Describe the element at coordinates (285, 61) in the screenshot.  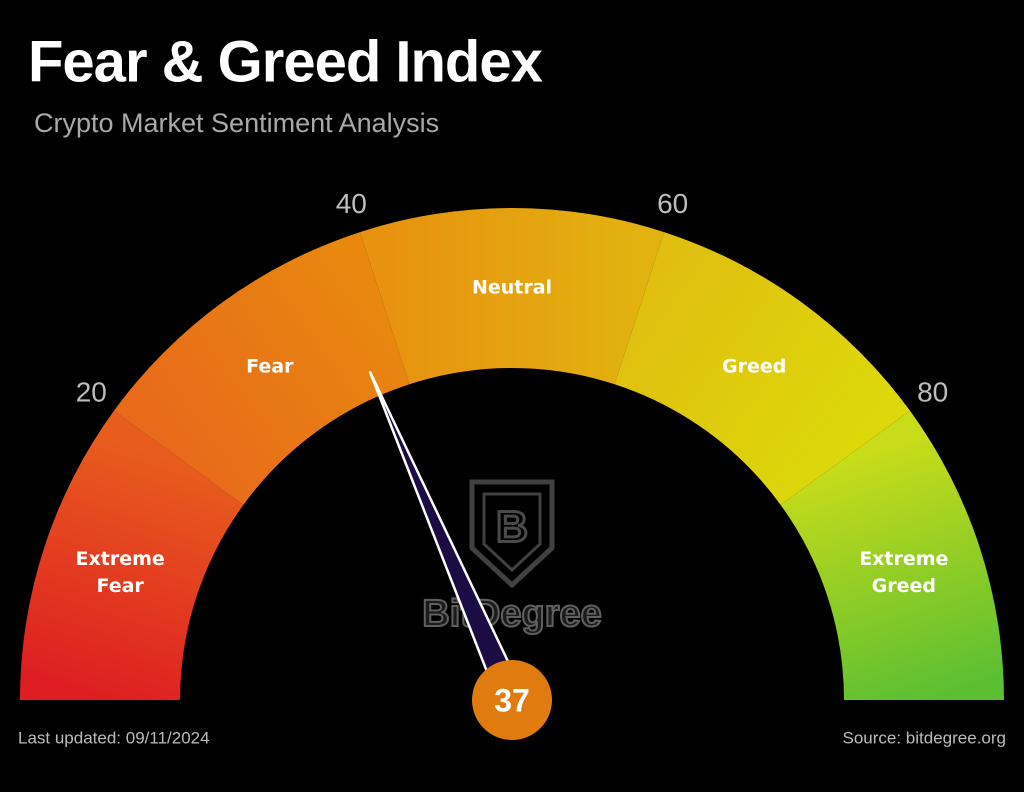
I see `chart-title: Fear & Greed Index` at that location.